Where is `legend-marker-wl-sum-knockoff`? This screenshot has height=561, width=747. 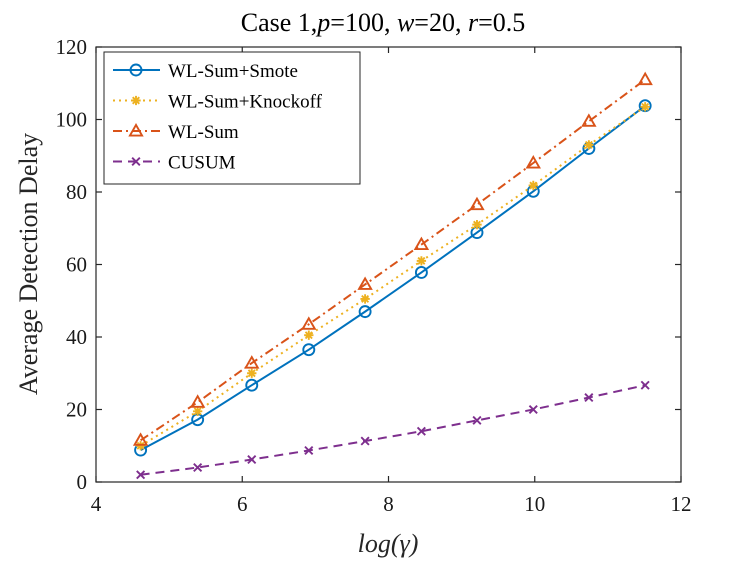 legend-marker-wl-sum-knockoff is located at coordinates (136, 100).